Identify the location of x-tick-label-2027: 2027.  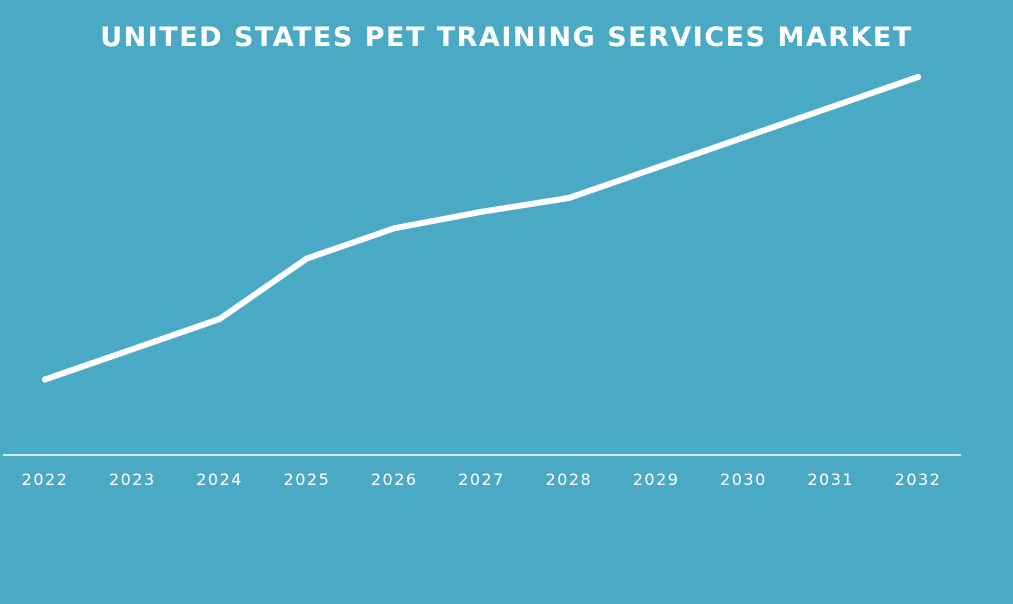
(481, 479).